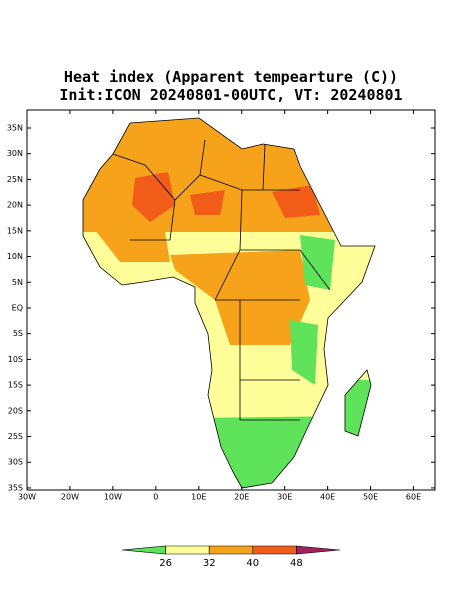 The image size is (463, 600). What do you see at coordinates (17, 282) in the screenshot?
I see `lat-label: 5N` at bounding box center [17, 282].